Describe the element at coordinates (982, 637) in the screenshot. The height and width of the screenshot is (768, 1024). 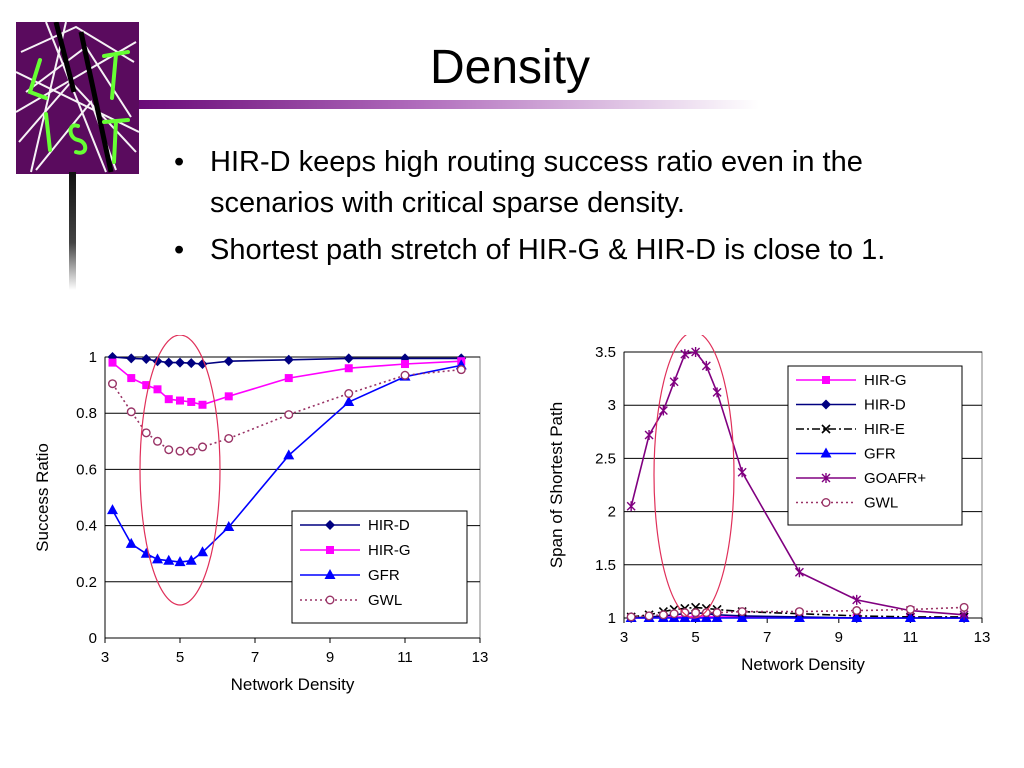
I see `x-tick-label: 13` at that location.